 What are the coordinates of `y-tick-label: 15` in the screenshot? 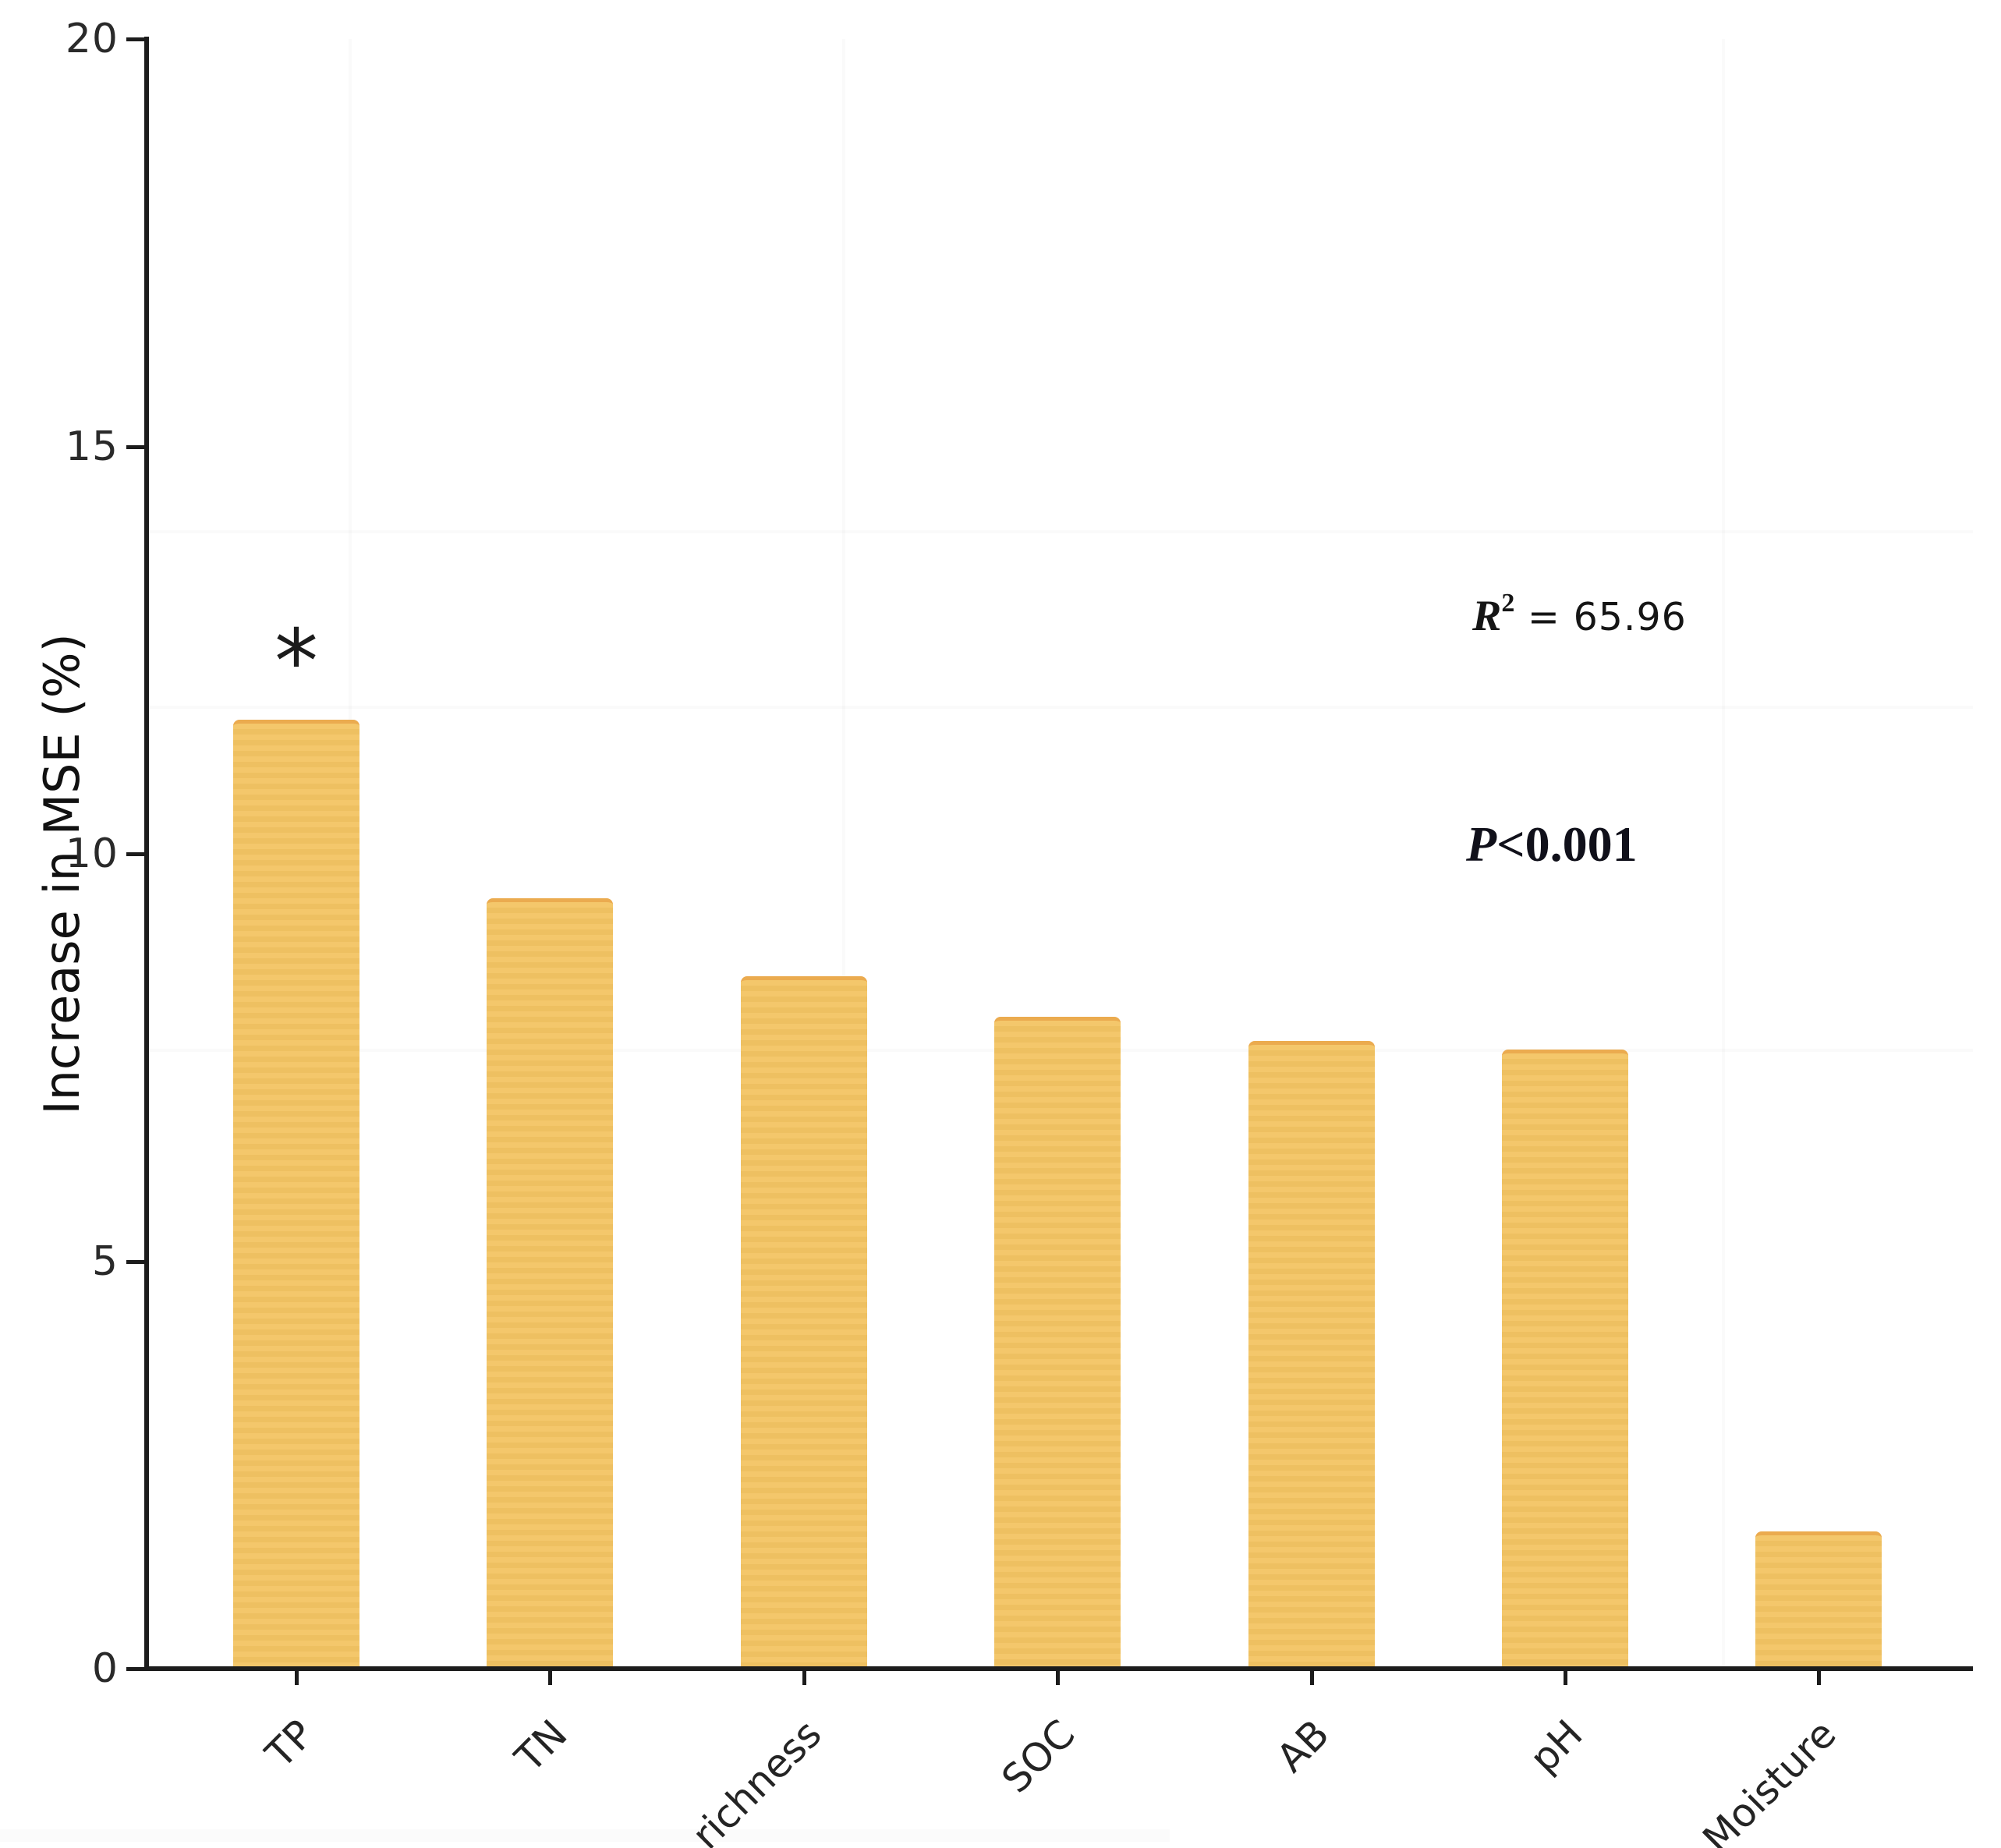 It's located at (92, 447).